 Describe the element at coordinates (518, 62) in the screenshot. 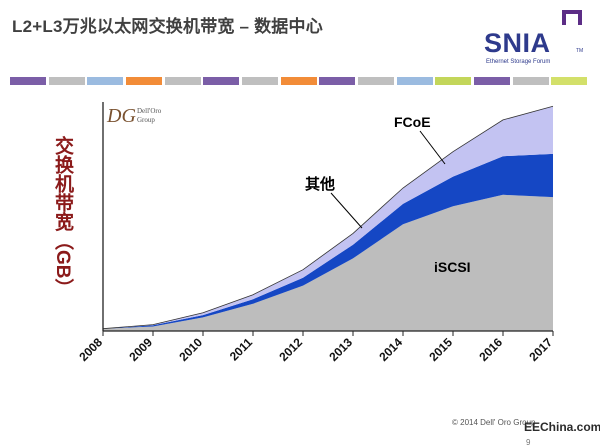

I see `logo-subtitle: Ethernet Storage Forum` at that location.